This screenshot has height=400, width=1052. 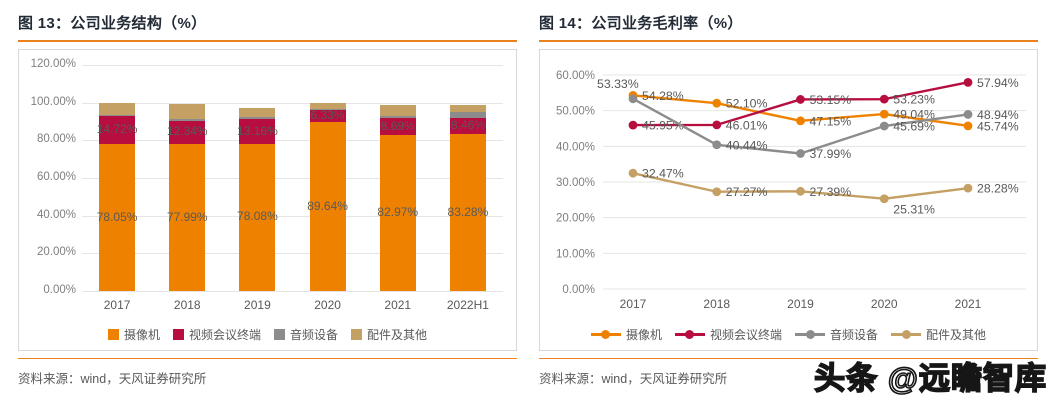 What do you see at coordinates (575, 254) in the screenshot?
I see `y-axis-tick: 10.00%` at bounding box center [575, 254].